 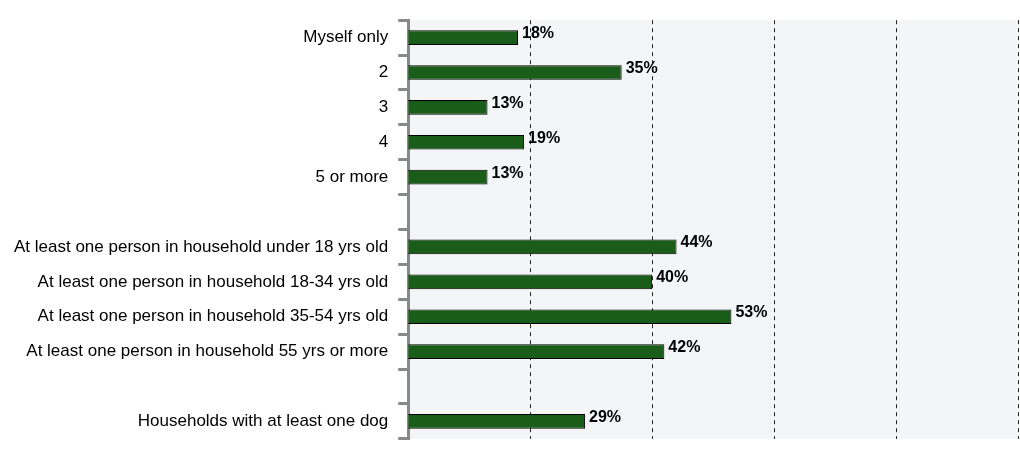 I want to click on y-tick-label: 4, so click(x=383, y=141).